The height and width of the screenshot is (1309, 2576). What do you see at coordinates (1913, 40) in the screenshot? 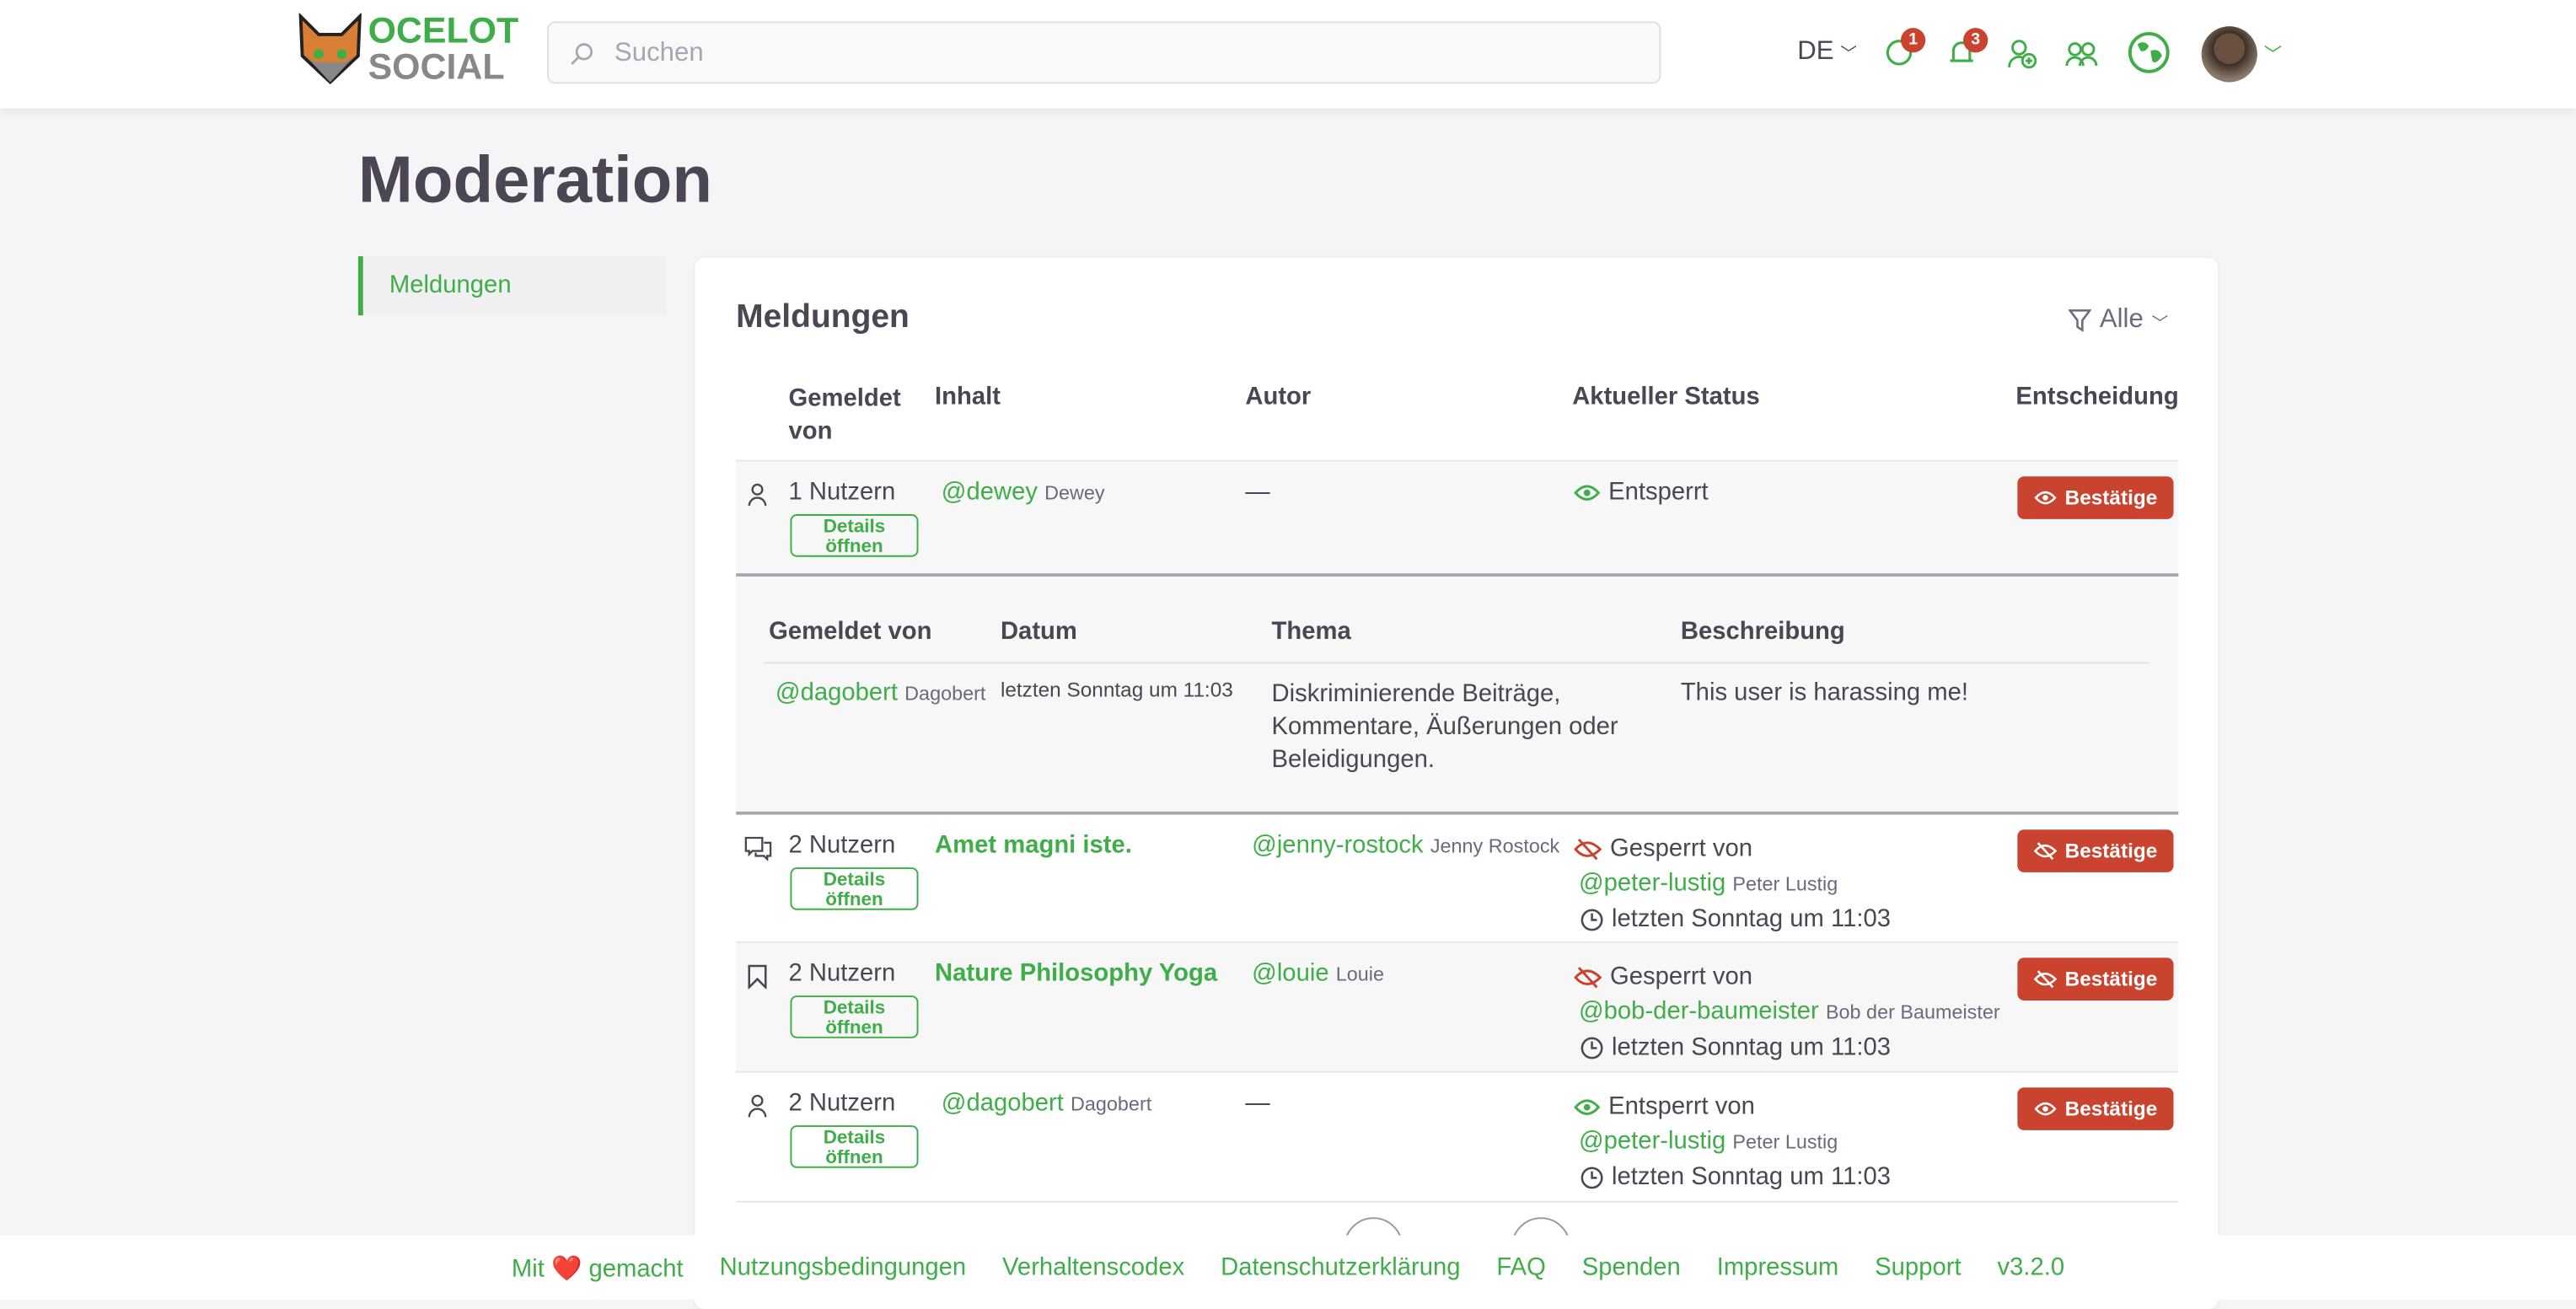
I see `chat-count-badge: 1` at bounding box center [1913, 40].